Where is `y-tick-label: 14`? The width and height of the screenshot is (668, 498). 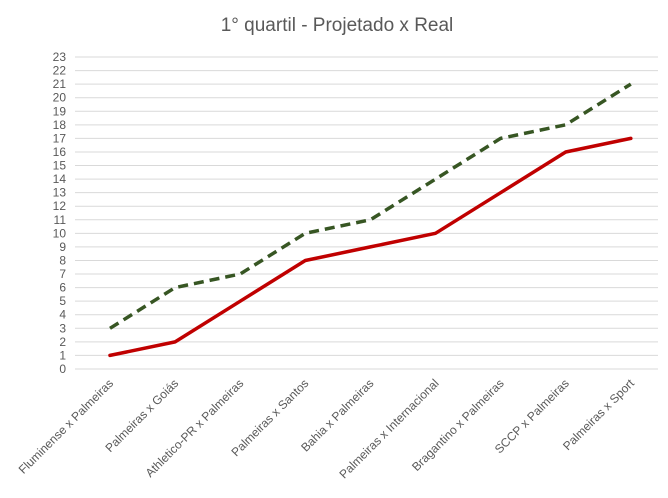 y-tick-label: 14 is located at coordinates (60, 179).